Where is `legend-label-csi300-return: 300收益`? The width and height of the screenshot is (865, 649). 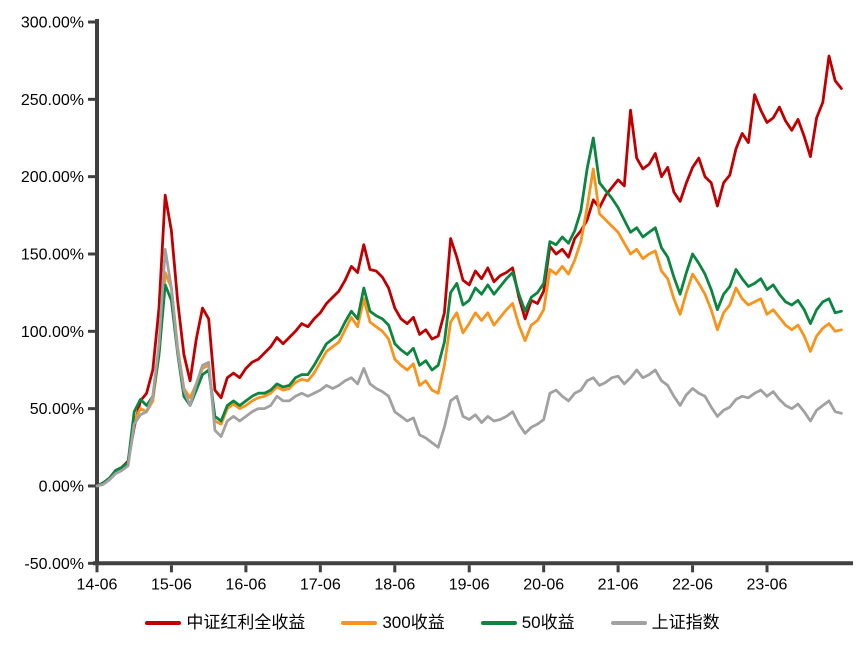 legend-label-csi300-return: 300收益 is located at coordinates (413, 622).